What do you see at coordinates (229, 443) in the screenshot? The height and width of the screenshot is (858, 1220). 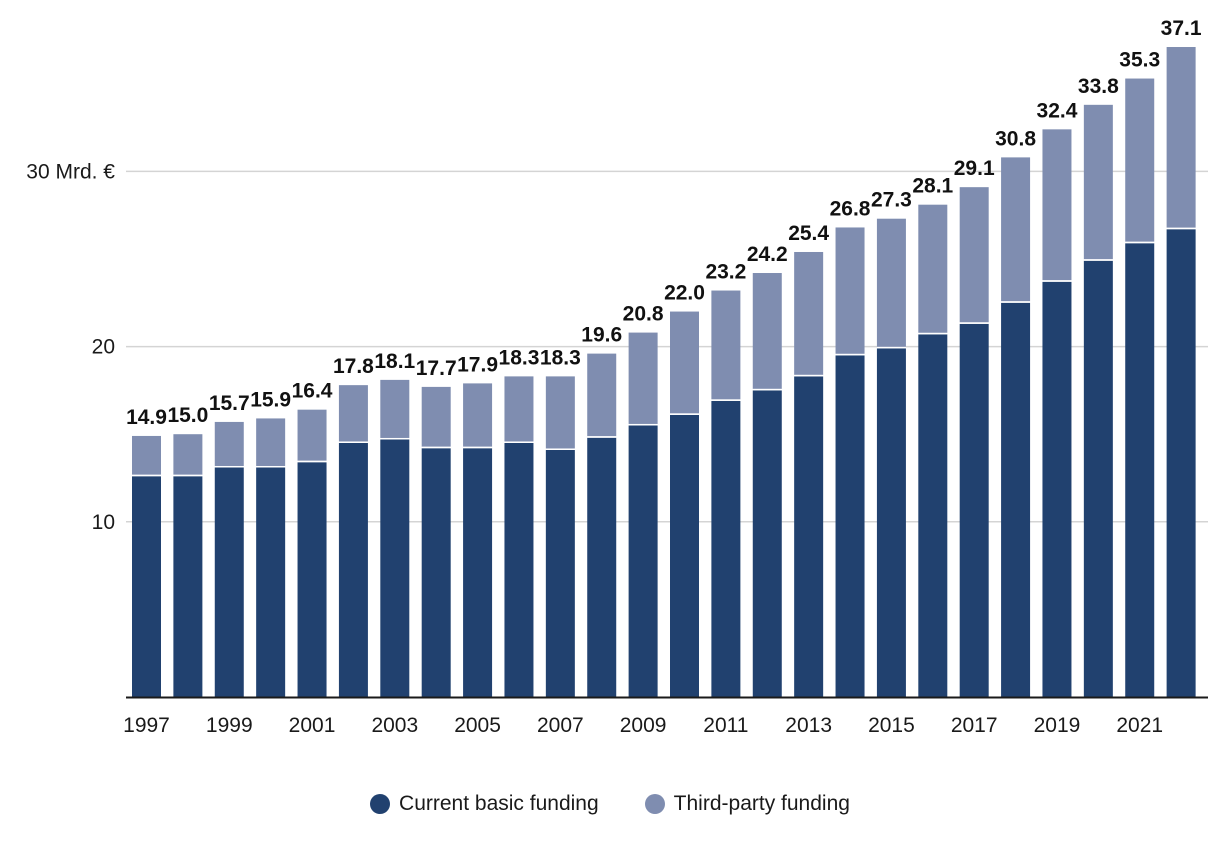 I see `bar-third-party-1999` at bounding box center [229, 443].